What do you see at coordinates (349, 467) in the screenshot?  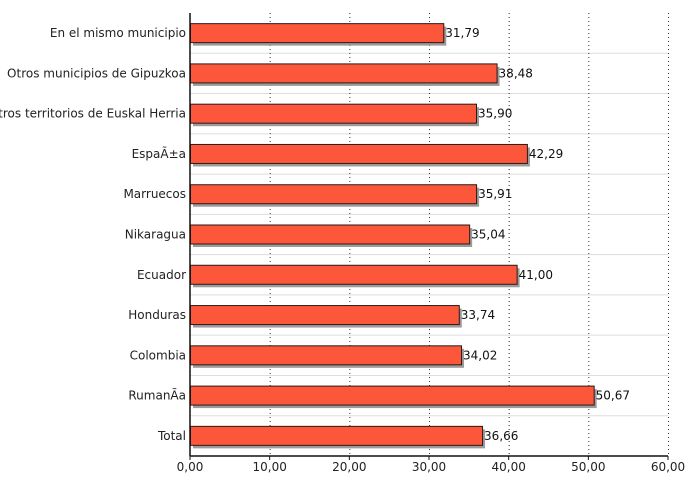 I see `x-tick-label: 20,00` at bounding box center [349, 467].